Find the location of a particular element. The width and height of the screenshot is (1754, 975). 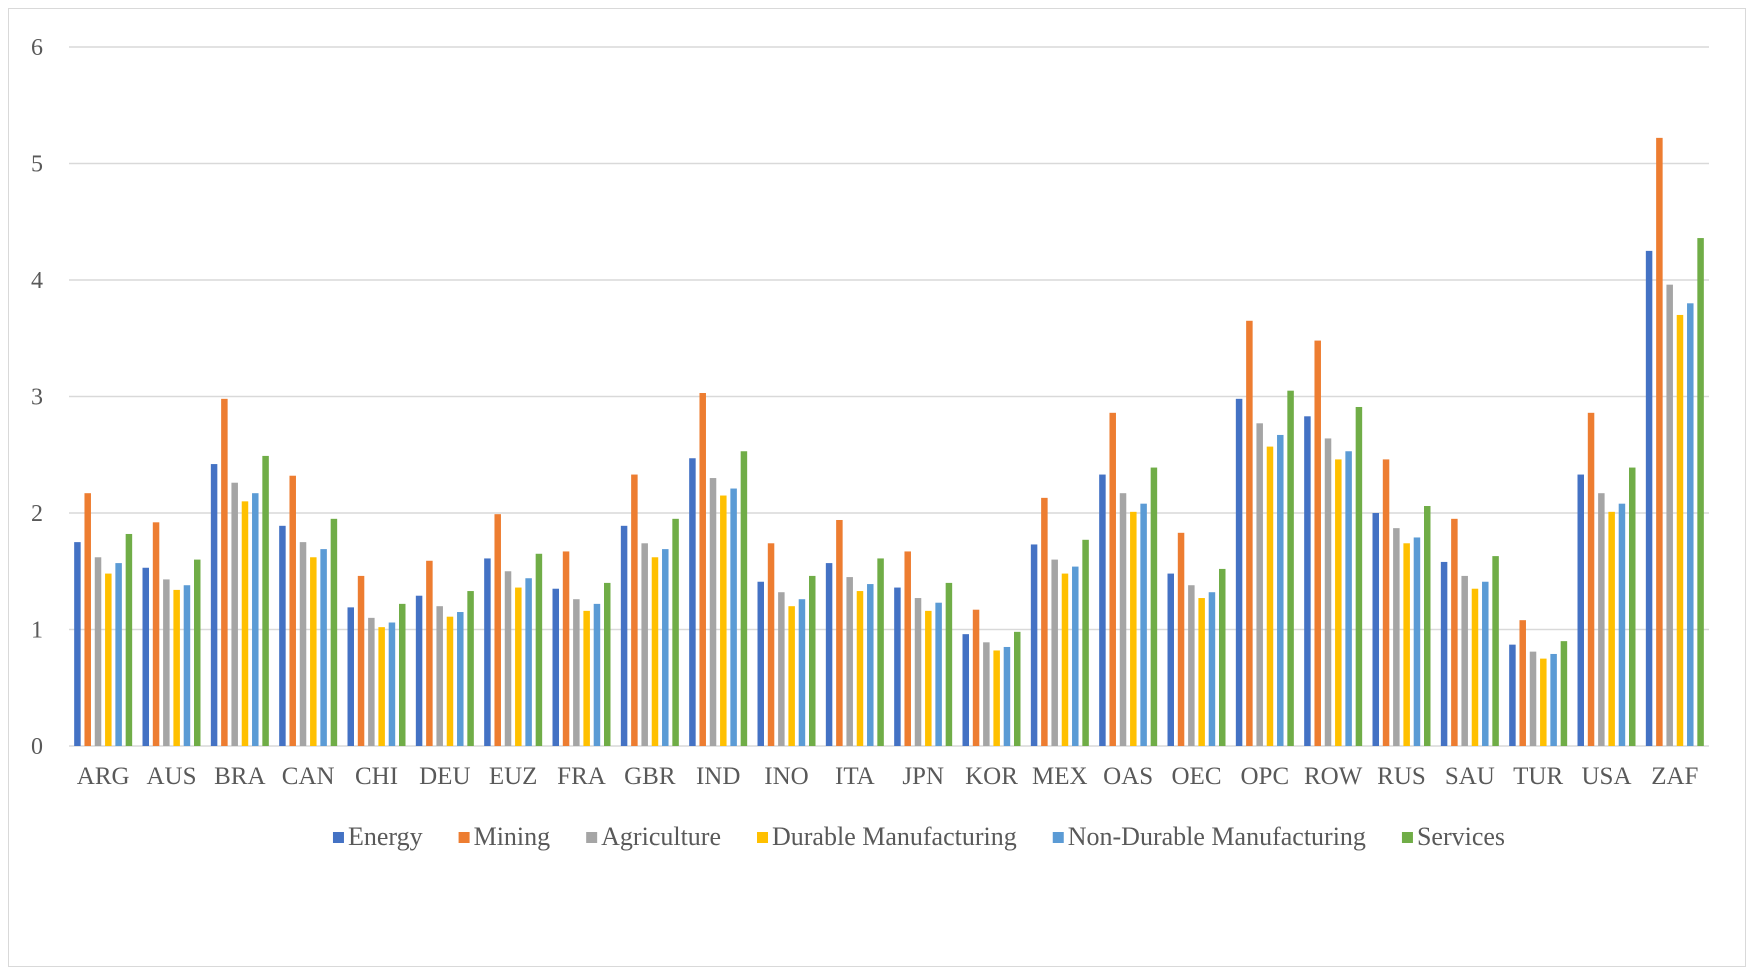

bar-gbr-durable-manufacturing is located at coordinates (655, 651).